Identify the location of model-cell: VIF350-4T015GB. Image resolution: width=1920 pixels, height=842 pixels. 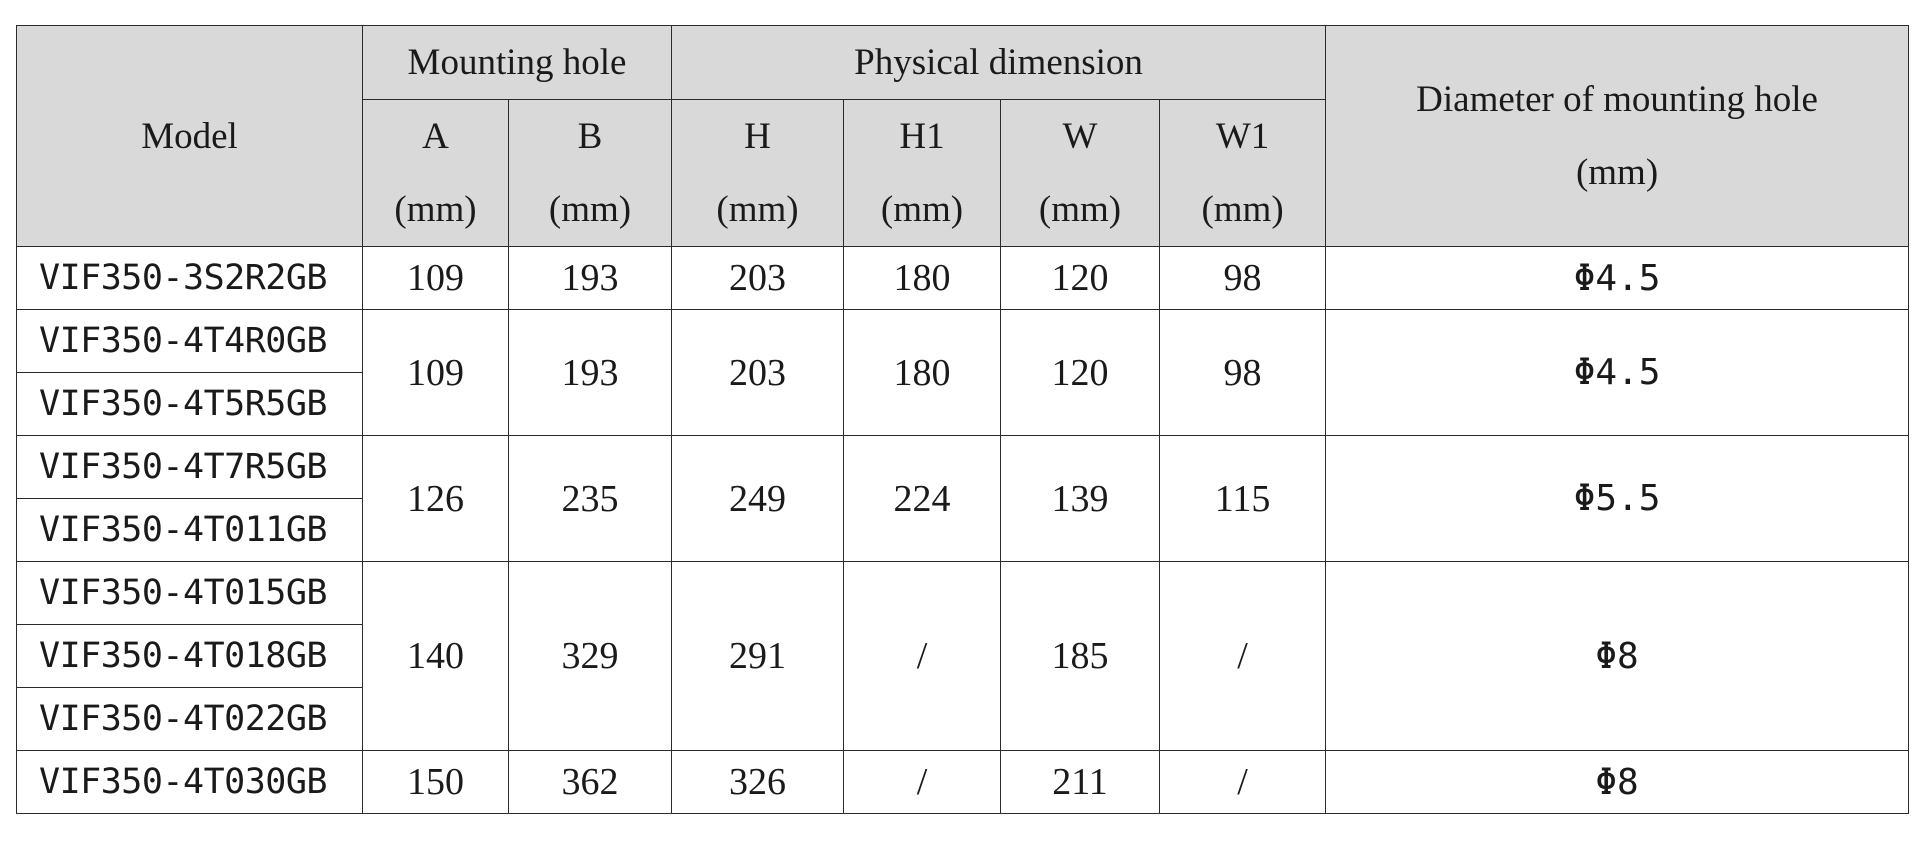
(189, 593).